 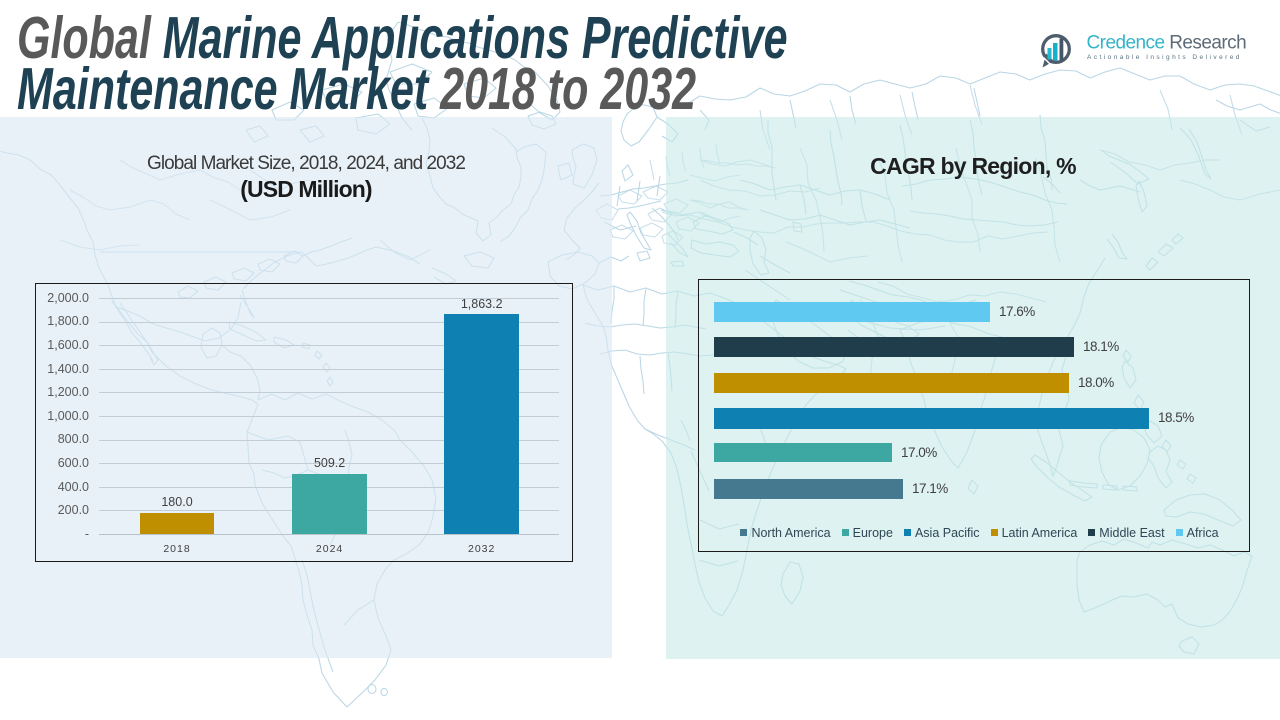 What do you see at coordinates (1167, 43) in the screenshot?
I see `svg-text: Credence Research` at bounding box center [1167, 43].